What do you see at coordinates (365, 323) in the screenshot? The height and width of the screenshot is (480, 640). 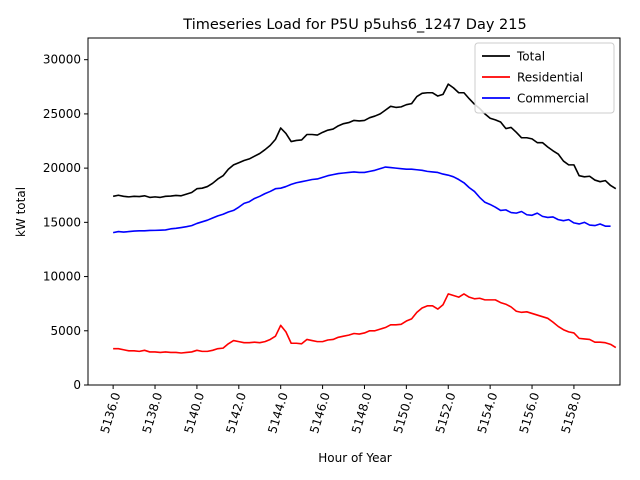 I see `series-line-residential` at bounding box center [365, 323].